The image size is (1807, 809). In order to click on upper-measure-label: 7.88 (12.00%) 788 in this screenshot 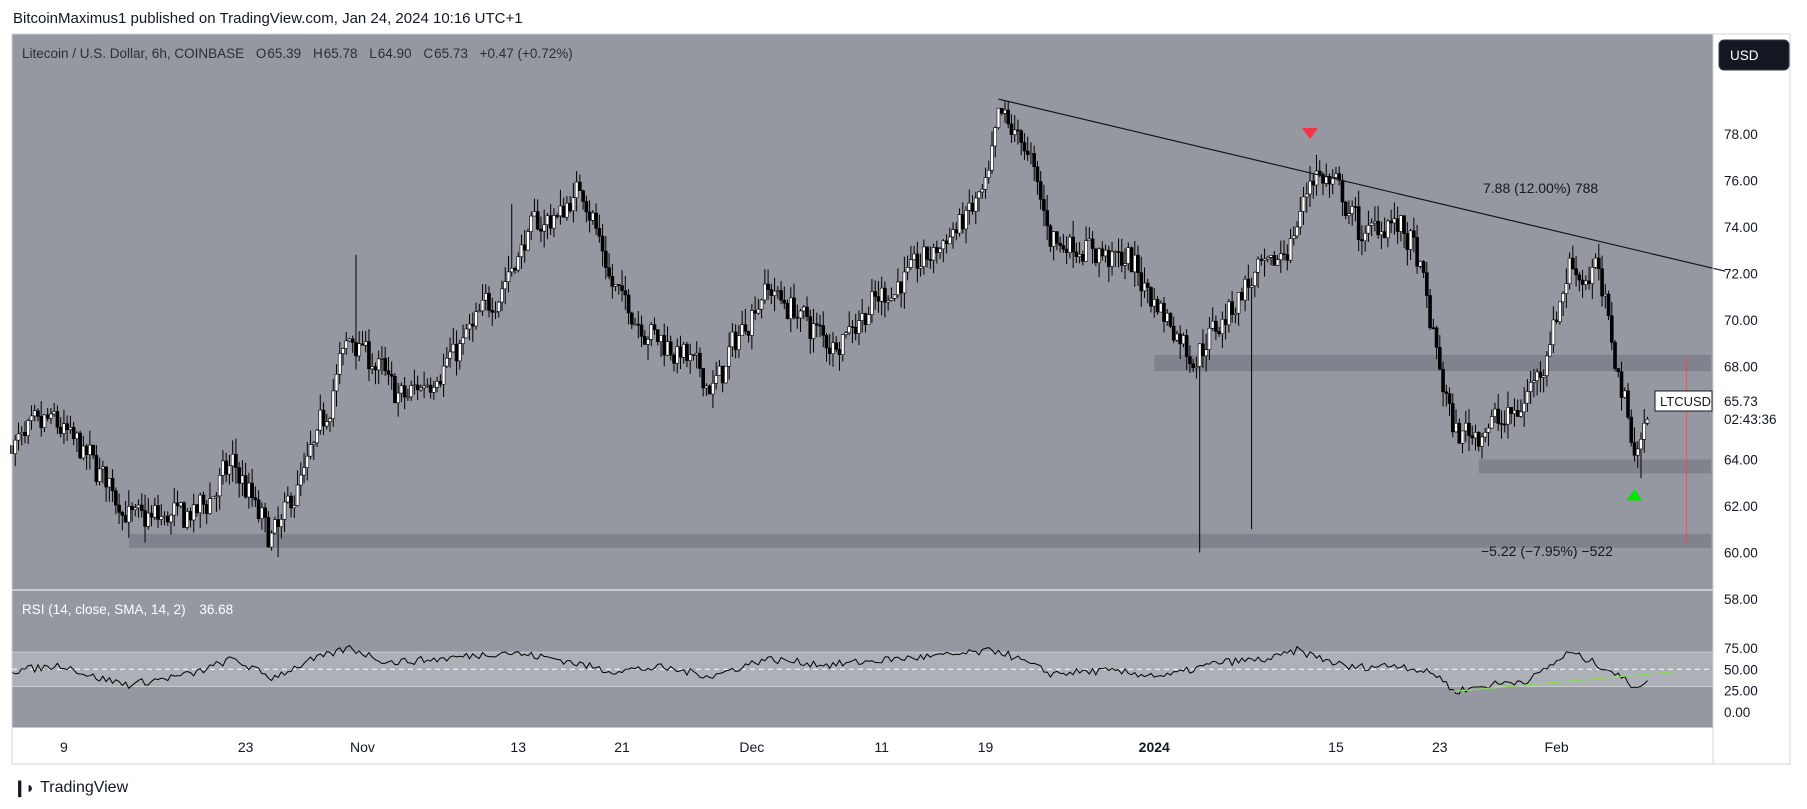, I will do `click(1540, 188)`.